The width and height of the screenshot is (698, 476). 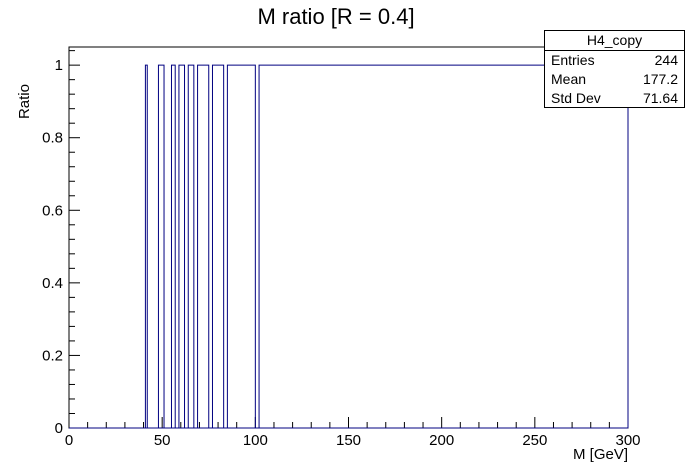 I want to click on x-tick-label: 50, so click(x=162, y=440).